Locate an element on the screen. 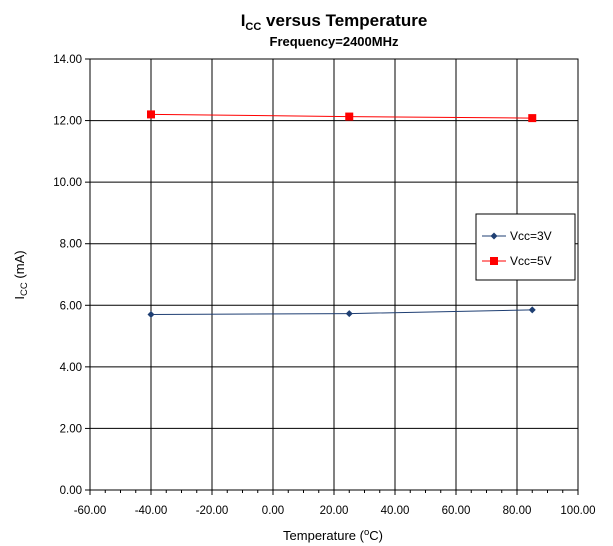 The height and width of the screenshot is (546, 613). x-tick-label: 40.00 is located at coordinates (395, 511).